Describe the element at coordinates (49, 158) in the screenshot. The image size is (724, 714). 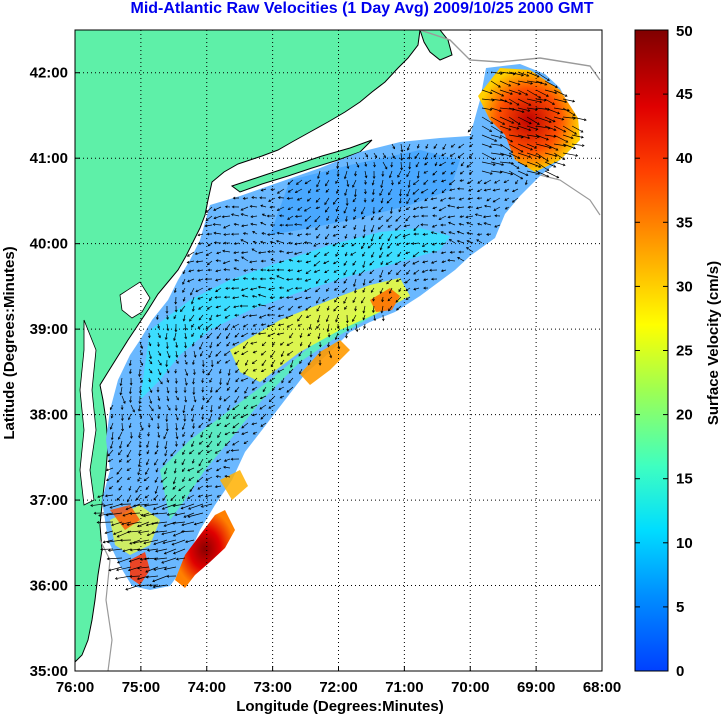
I see `y-tick-label: 41:00` at that location.